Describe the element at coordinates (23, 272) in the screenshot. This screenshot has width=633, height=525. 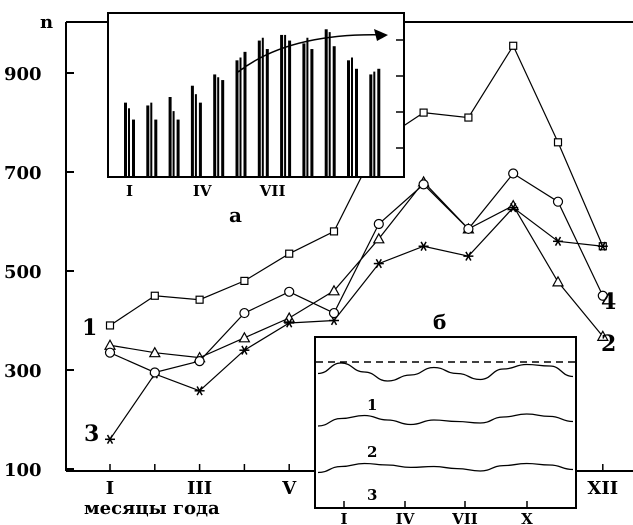
I see `y-tick-label: 500` at that location.